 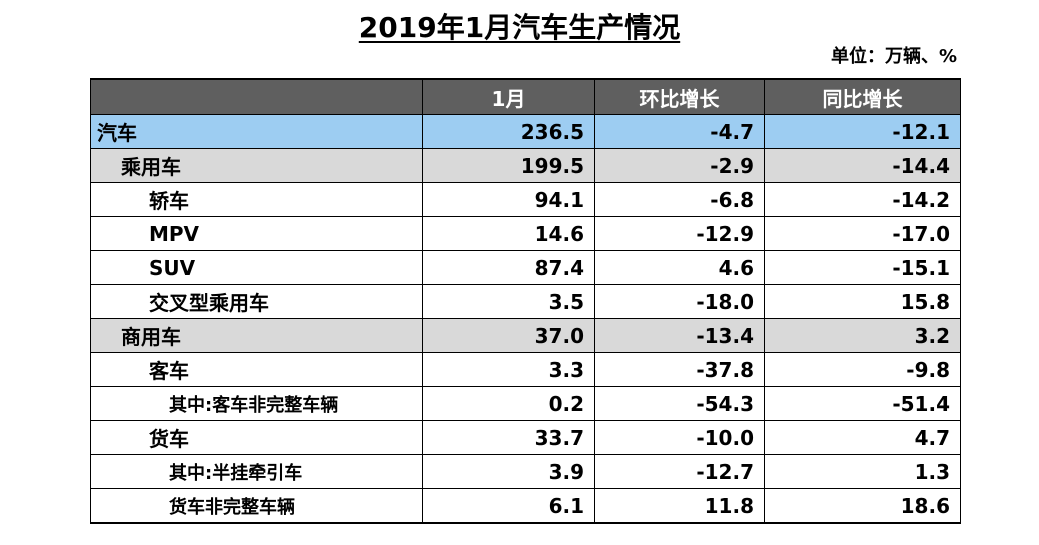 I want to click on table-row: 客车 3.3 -37.8 -9.8, so click(x=525, y=369).